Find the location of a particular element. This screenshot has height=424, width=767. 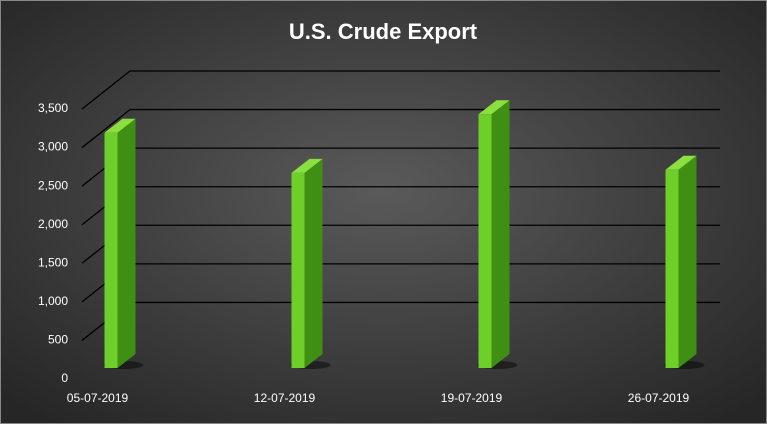

x-tick-label: 12-07-2019 is located at coordinates (285, 398).